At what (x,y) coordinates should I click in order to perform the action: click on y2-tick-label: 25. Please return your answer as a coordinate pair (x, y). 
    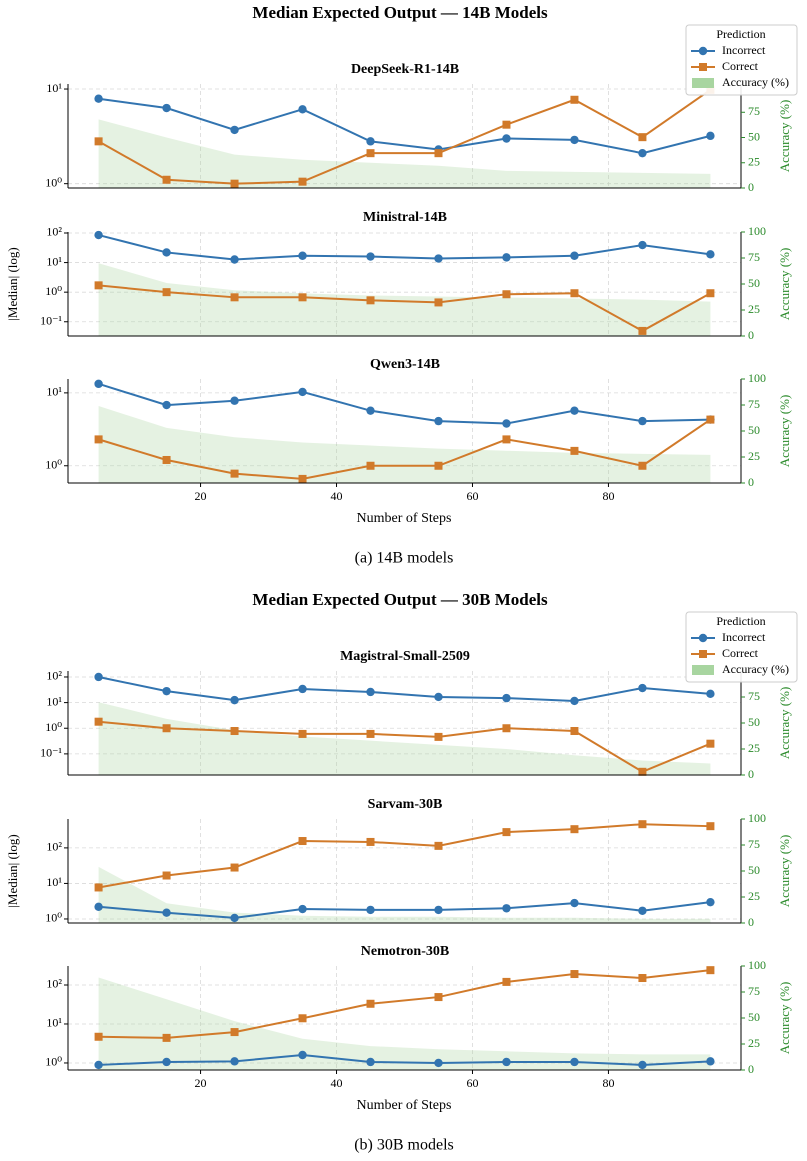
    Looking at the image, I should click on (754, 456).